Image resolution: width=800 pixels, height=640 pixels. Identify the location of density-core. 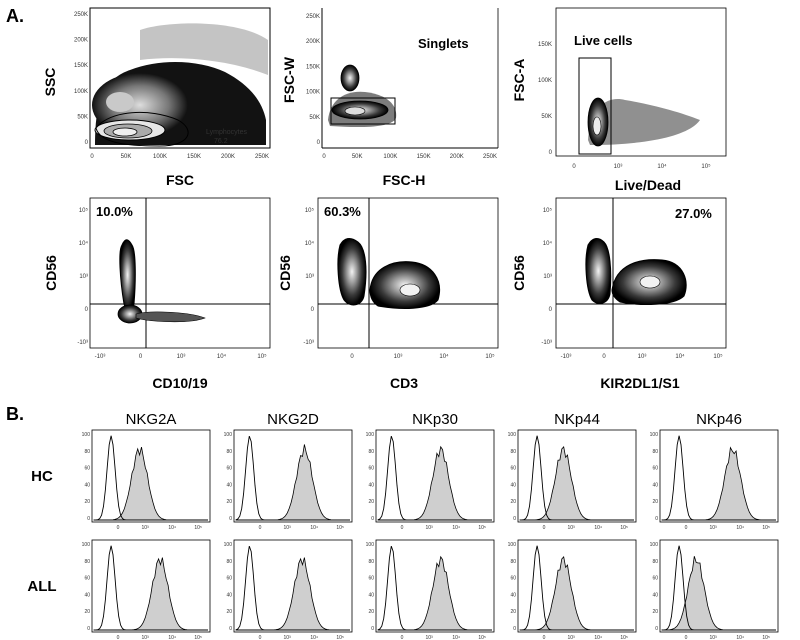
(120, 102).